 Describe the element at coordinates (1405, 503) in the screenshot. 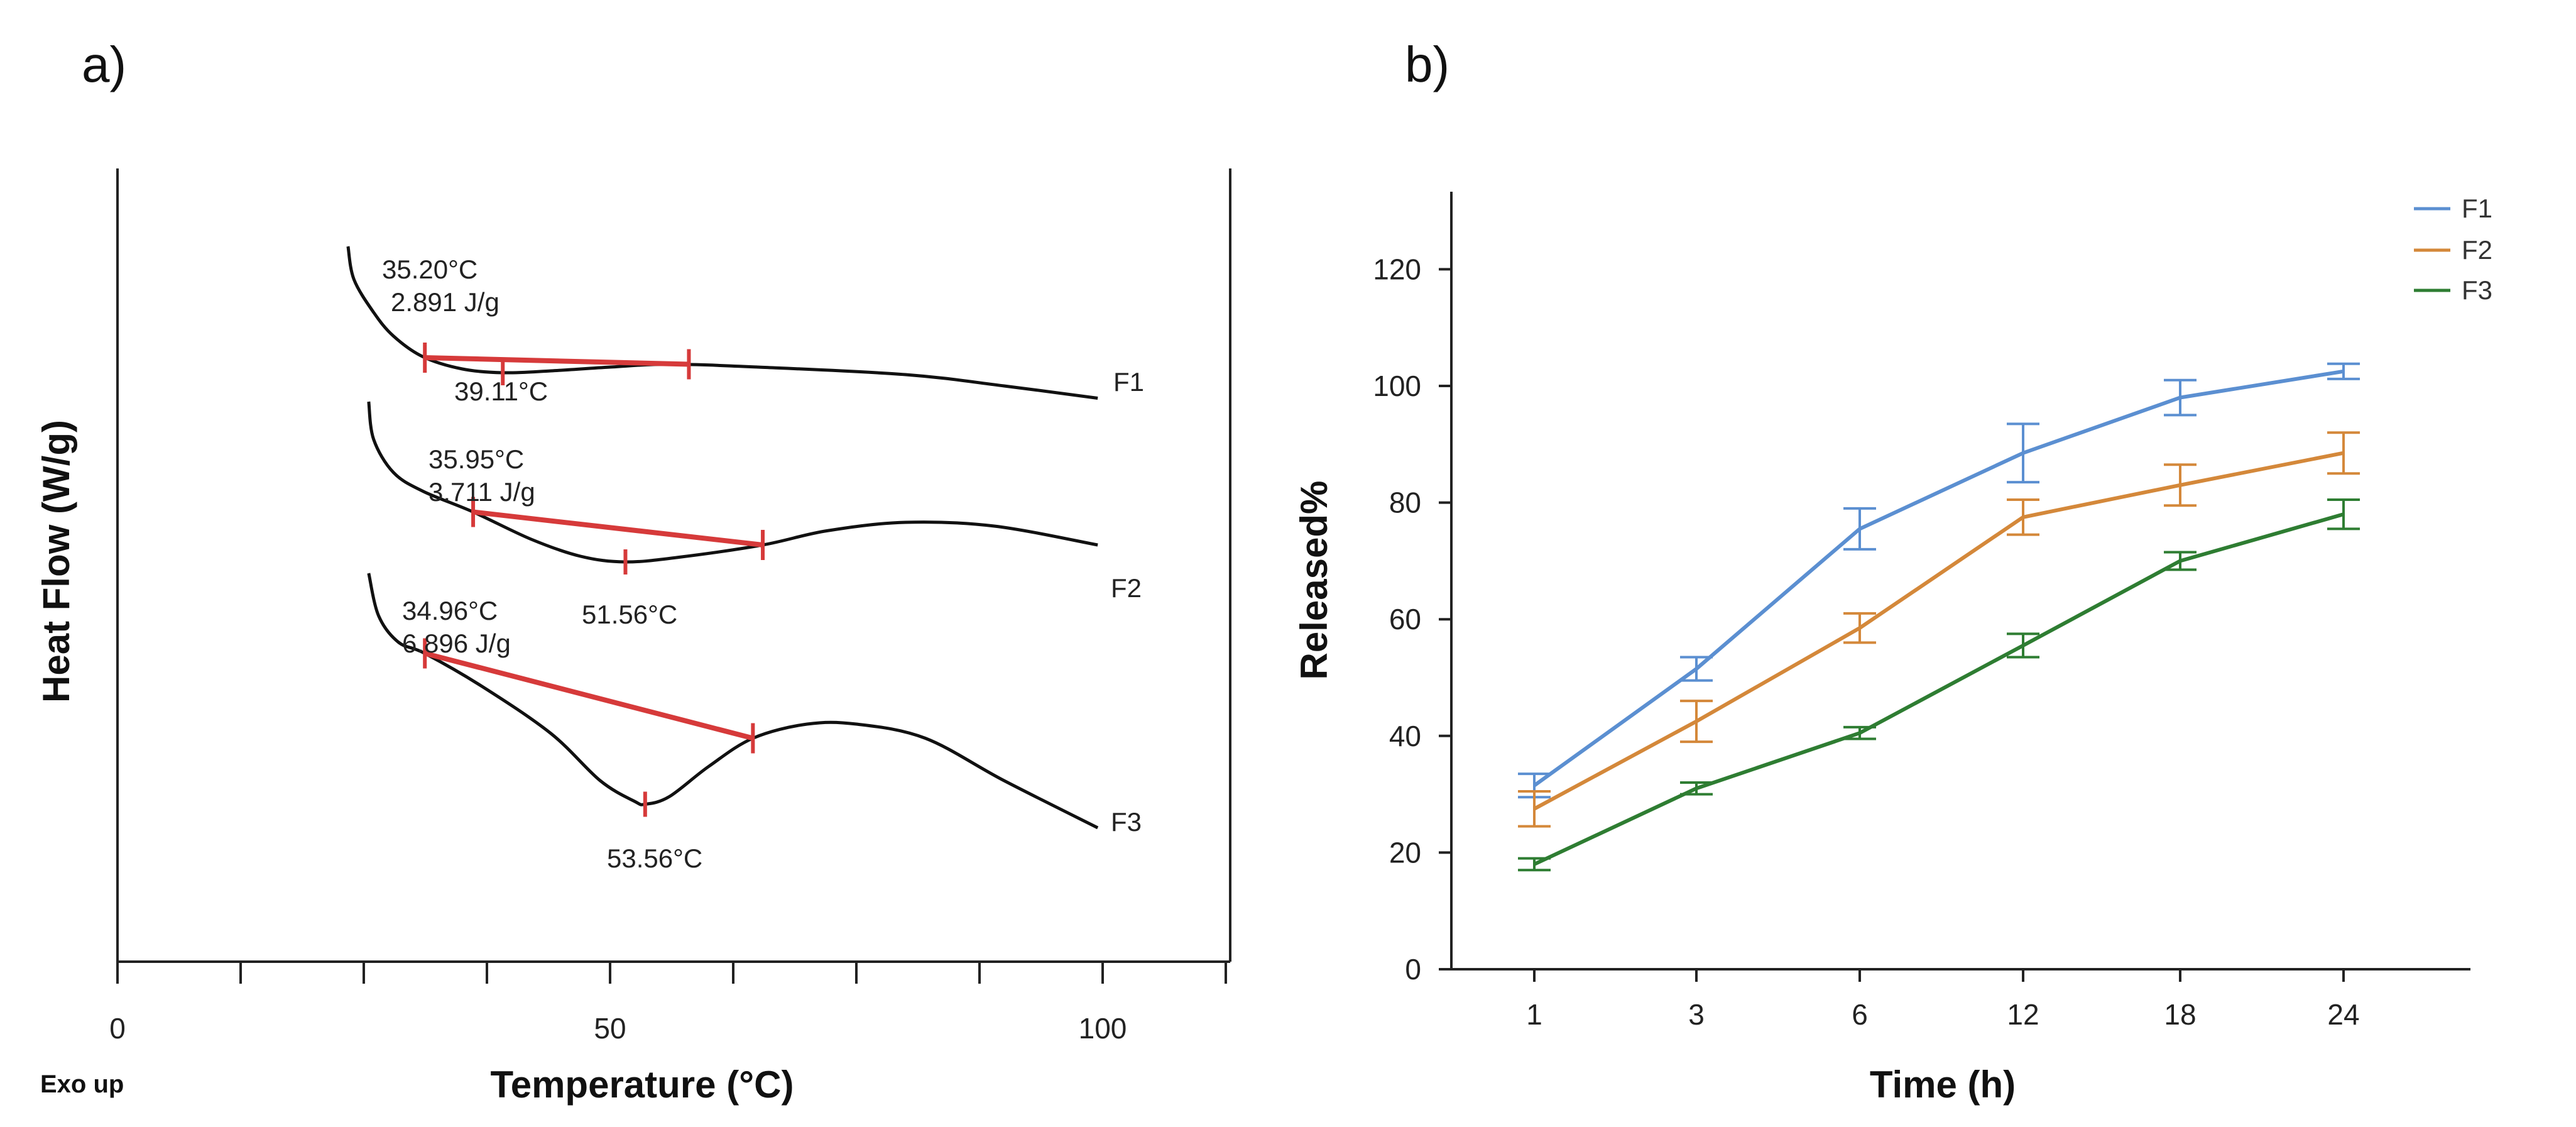

I see `y-tick-label: 80` at that location.